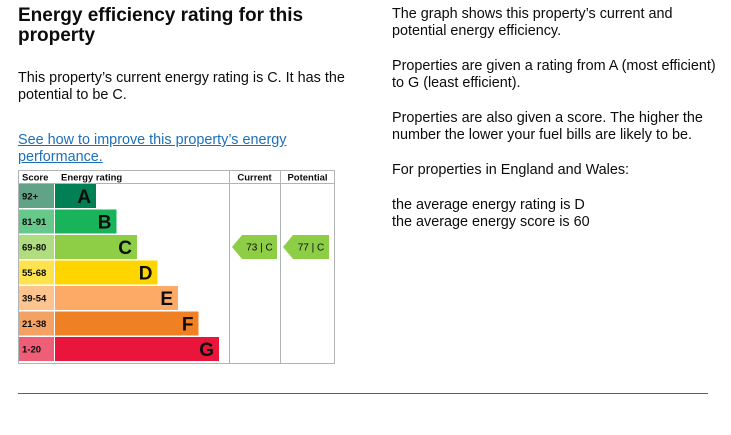 Image resolution: width=731 pixels, height=435 pixels. What do you see at coordinates (254, 178) in the screenshot?
I see `current-column-header: Current` at bounding box center [254, 178].